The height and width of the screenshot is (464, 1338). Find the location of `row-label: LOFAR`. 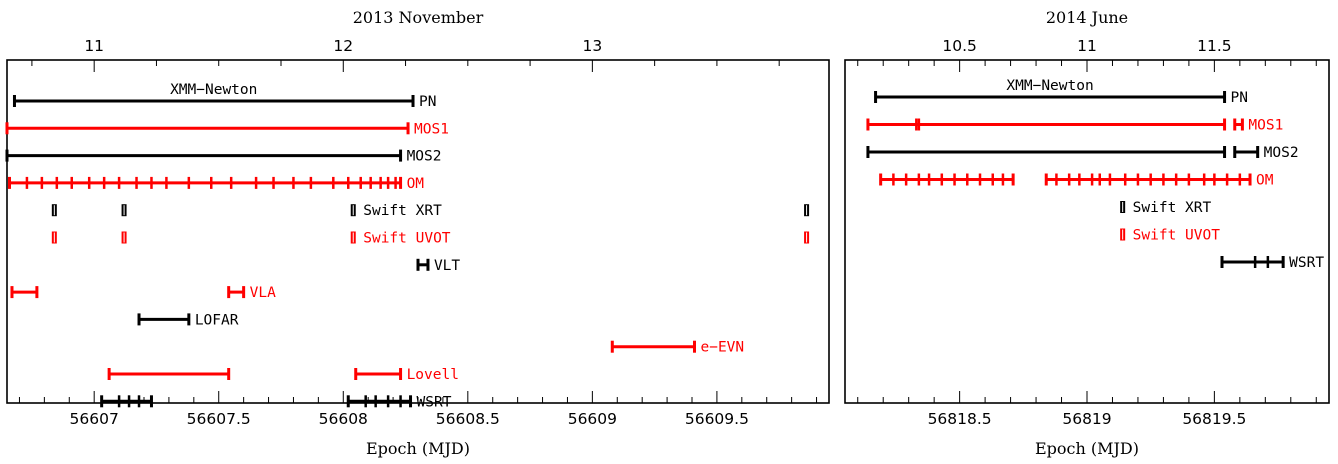

row-label: LOFAR is located at coordinates (217, 320).